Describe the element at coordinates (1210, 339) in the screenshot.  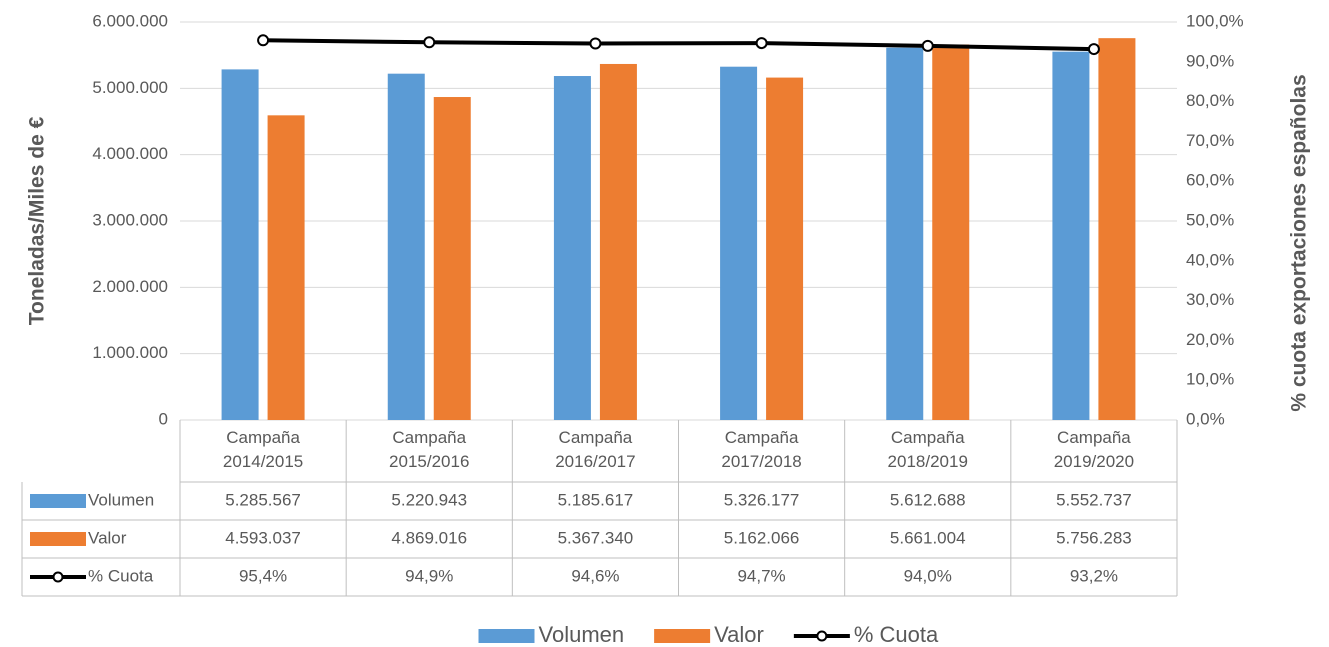
I see `y2-tick-label: 20,0%` at that location.